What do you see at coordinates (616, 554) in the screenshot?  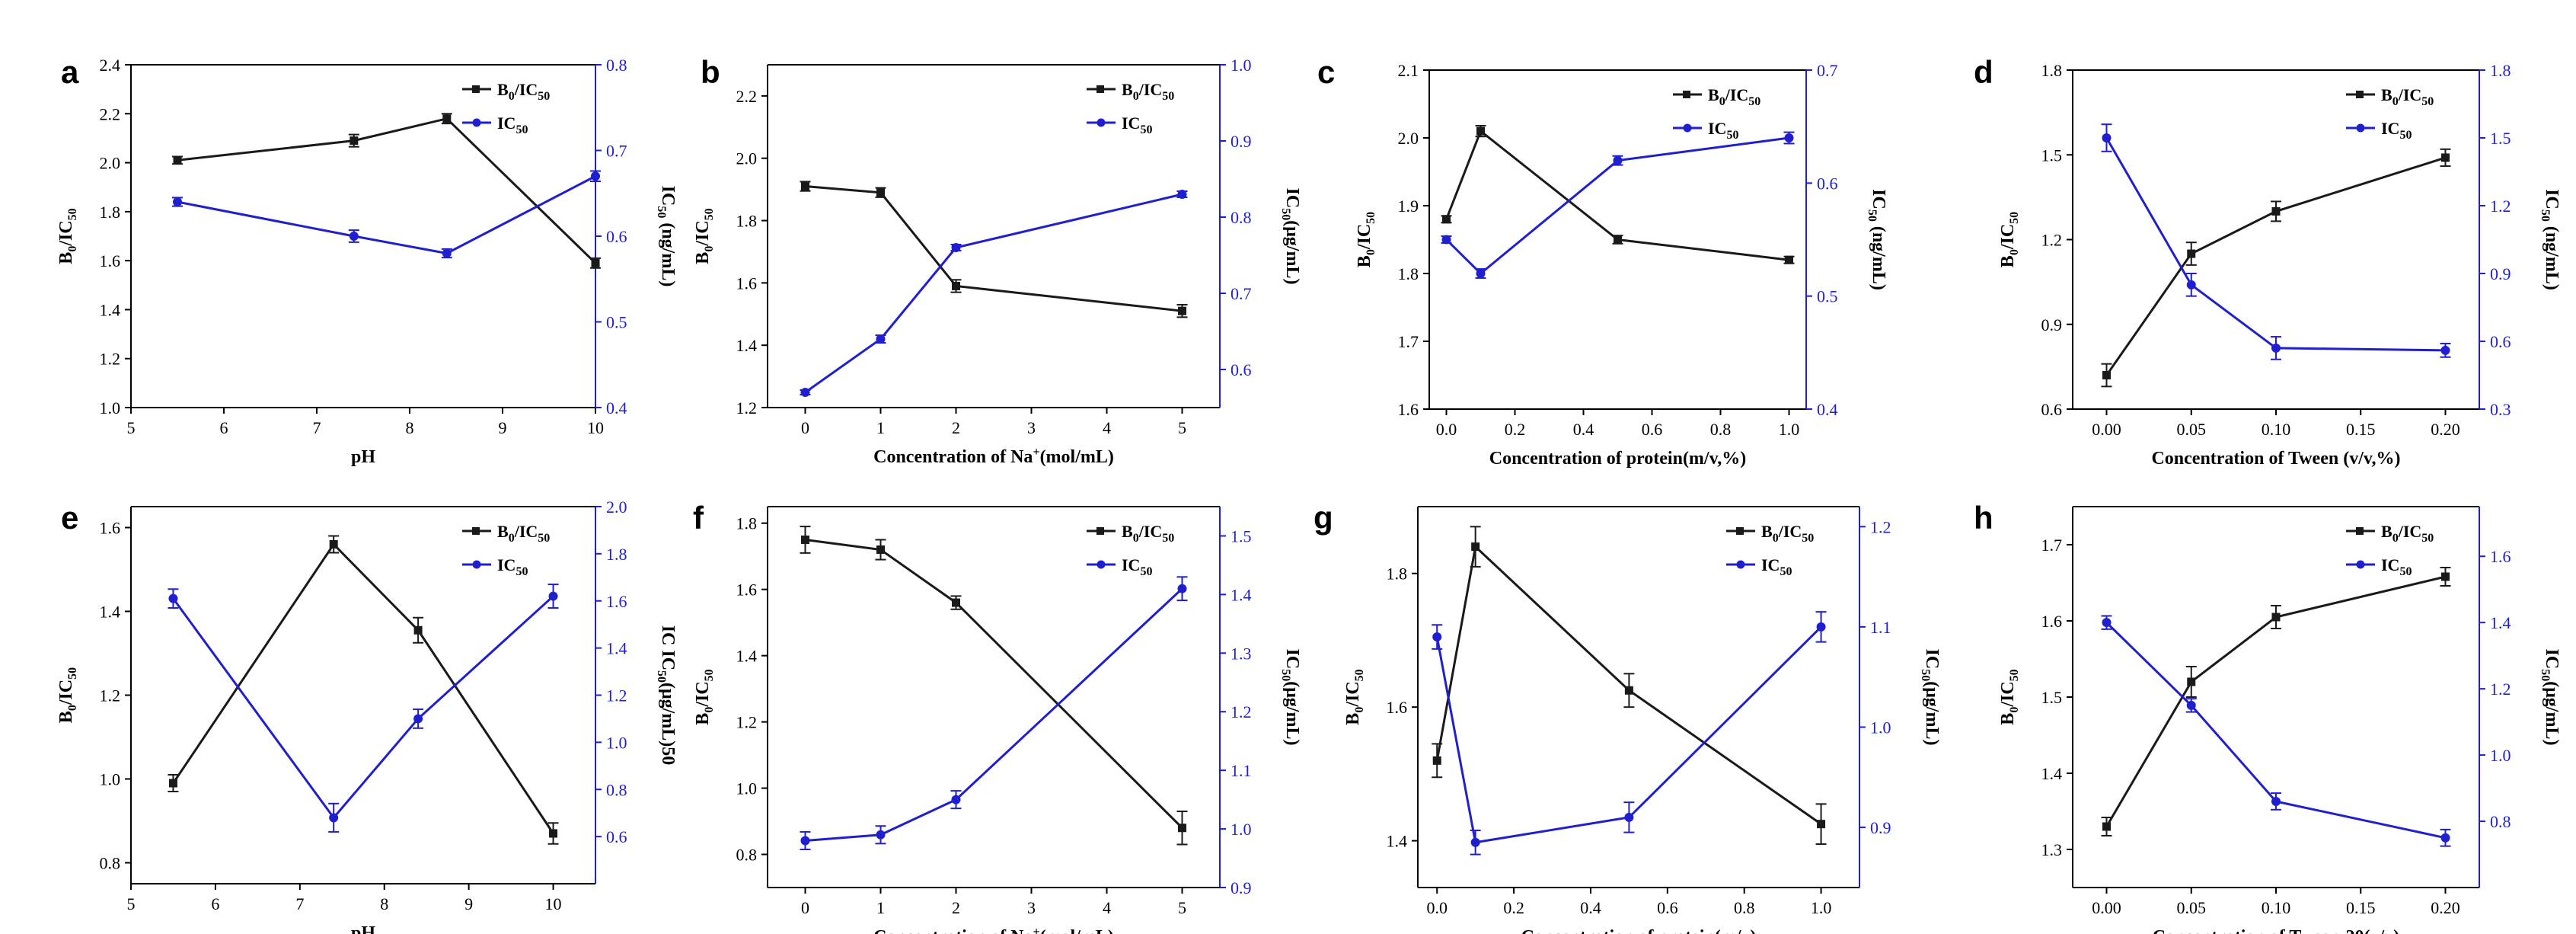 I see `y2-tick-label: 1.8` at bounding box center [616, 554].